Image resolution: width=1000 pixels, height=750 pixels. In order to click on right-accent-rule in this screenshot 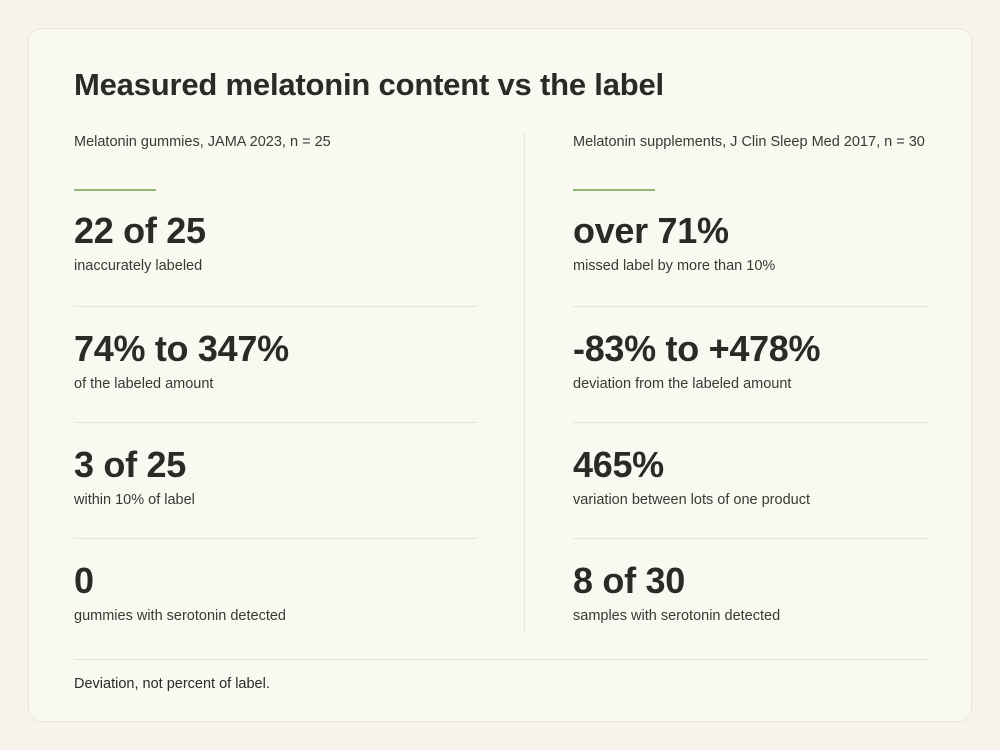, I will do `click(614, 190)`.